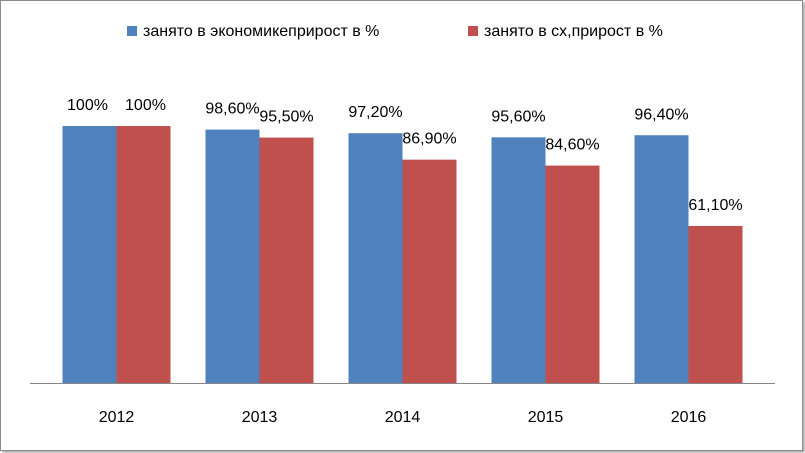  I want to click on legend-label-series-2: занято в сх,прирост в %, so click(573, 31).